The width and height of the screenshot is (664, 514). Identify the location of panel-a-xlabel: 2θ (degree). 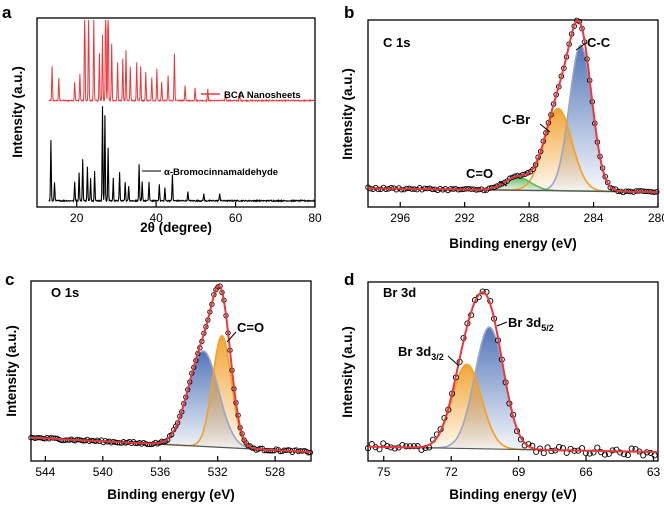
(176, 227).